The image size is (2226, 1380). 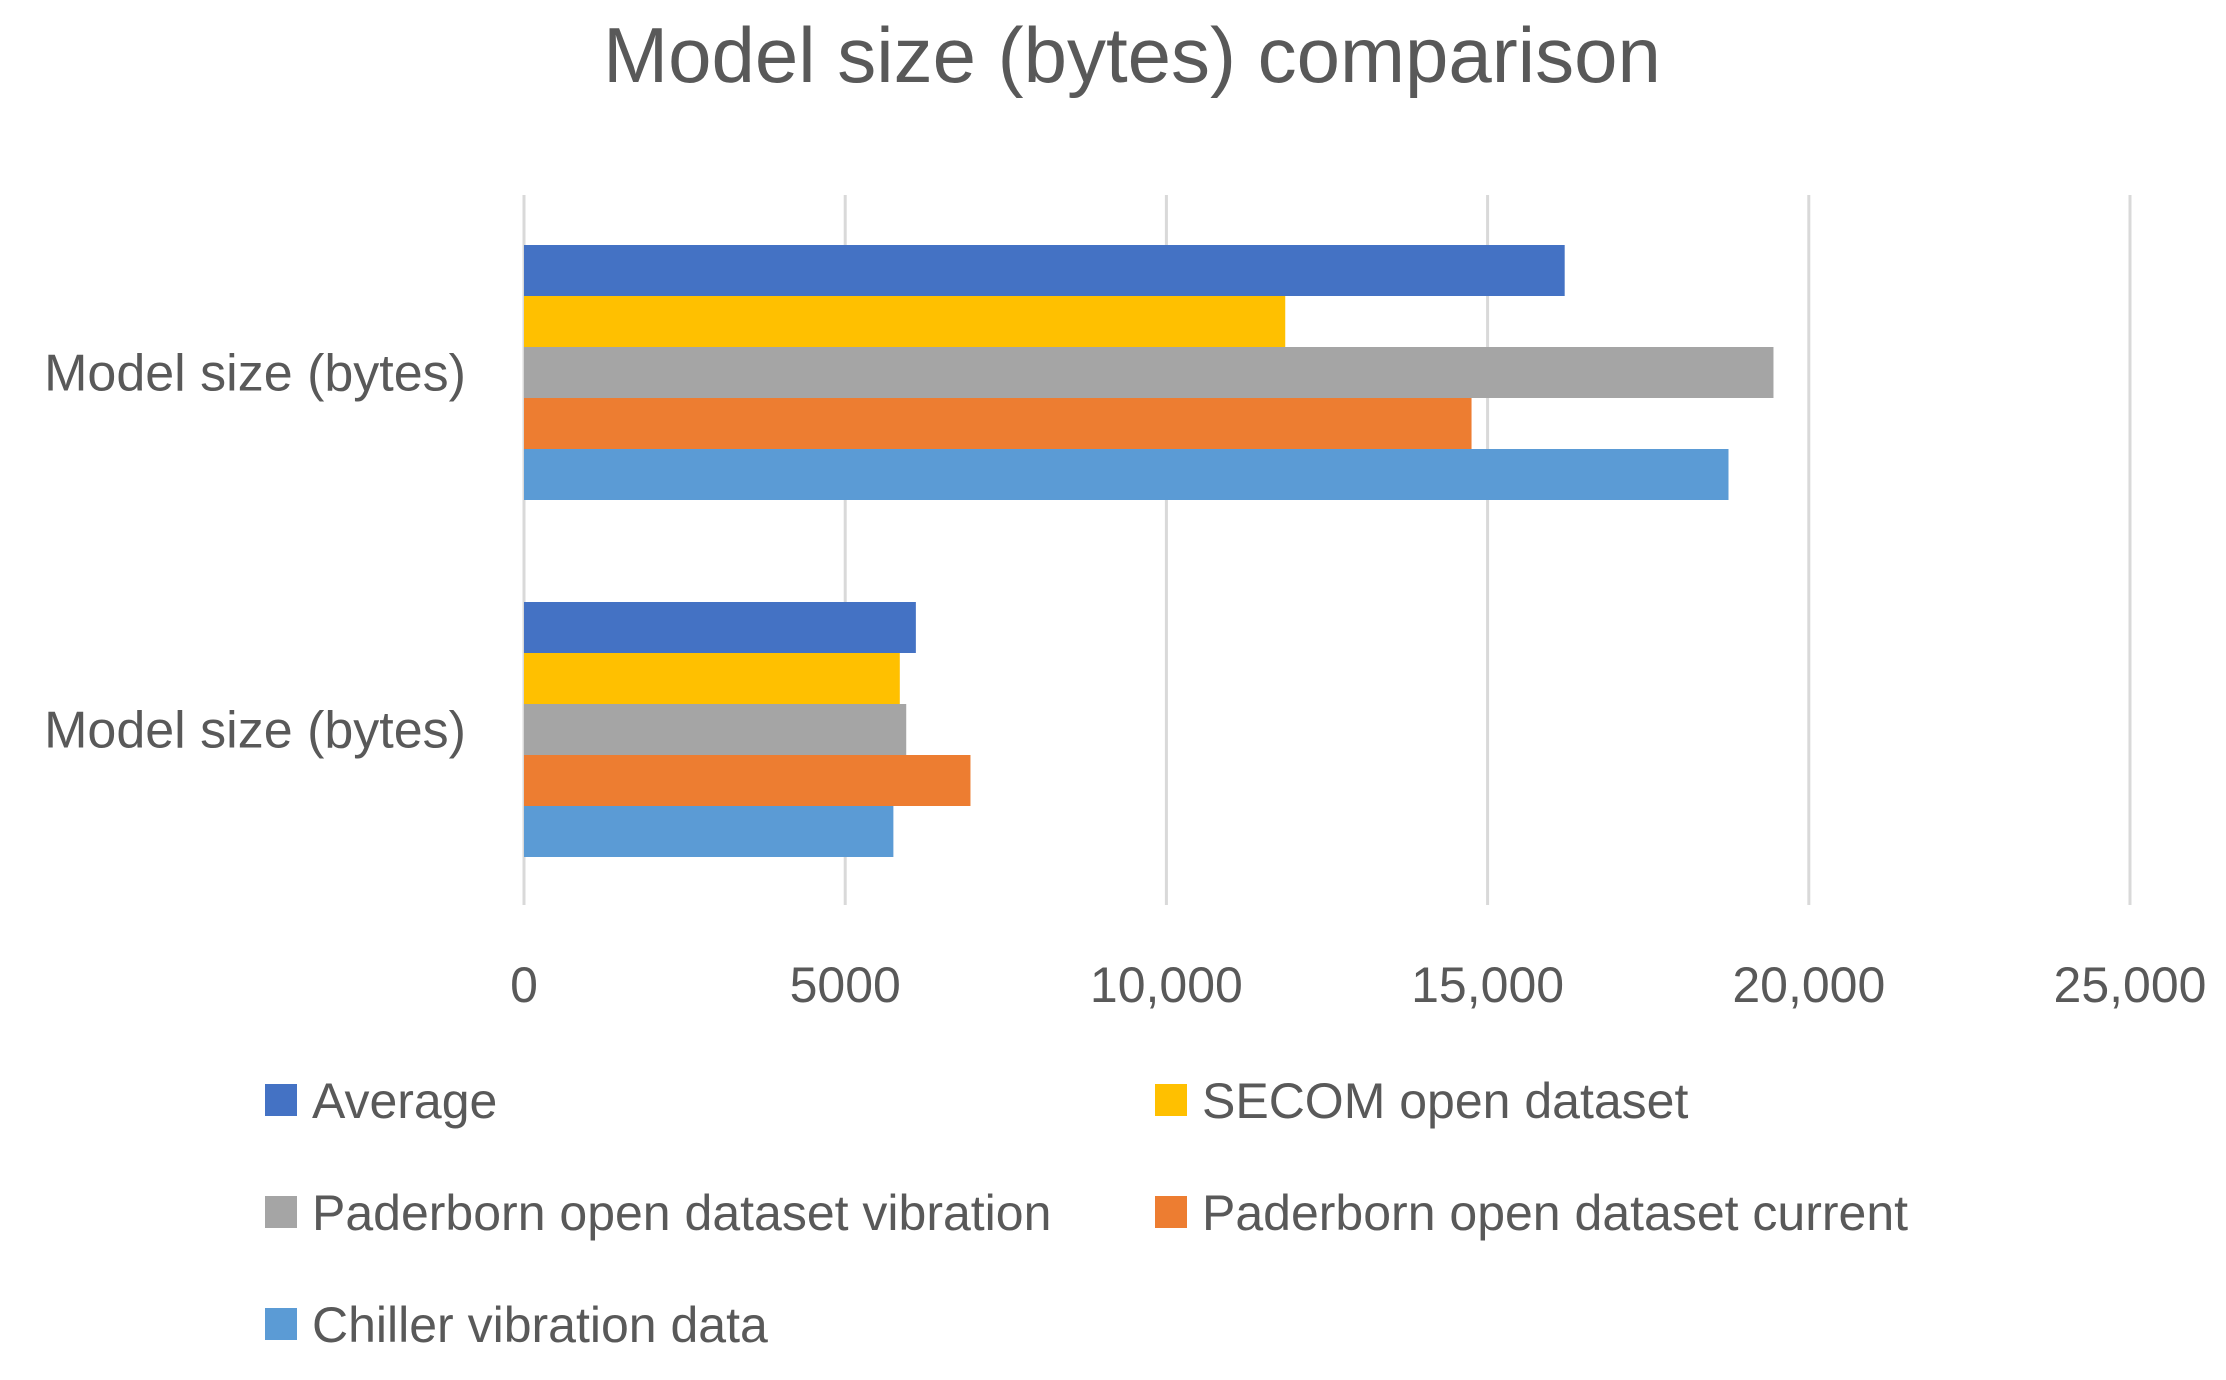 I want to click on category-label-1: Model size (bytes), so click(x=255, y=374).